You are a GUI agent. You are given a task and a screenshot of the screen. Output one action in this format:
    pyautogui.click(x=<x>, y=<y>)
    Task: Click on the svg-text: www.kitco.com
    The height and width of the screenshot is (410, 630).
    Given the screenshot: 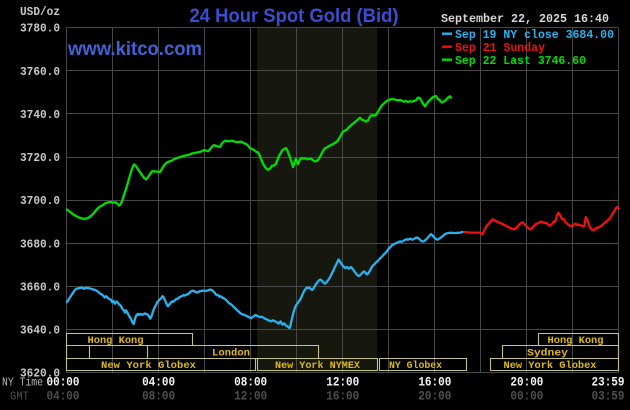 What is the action you would take?
    pyautogui.click(x=134, y=49)
    